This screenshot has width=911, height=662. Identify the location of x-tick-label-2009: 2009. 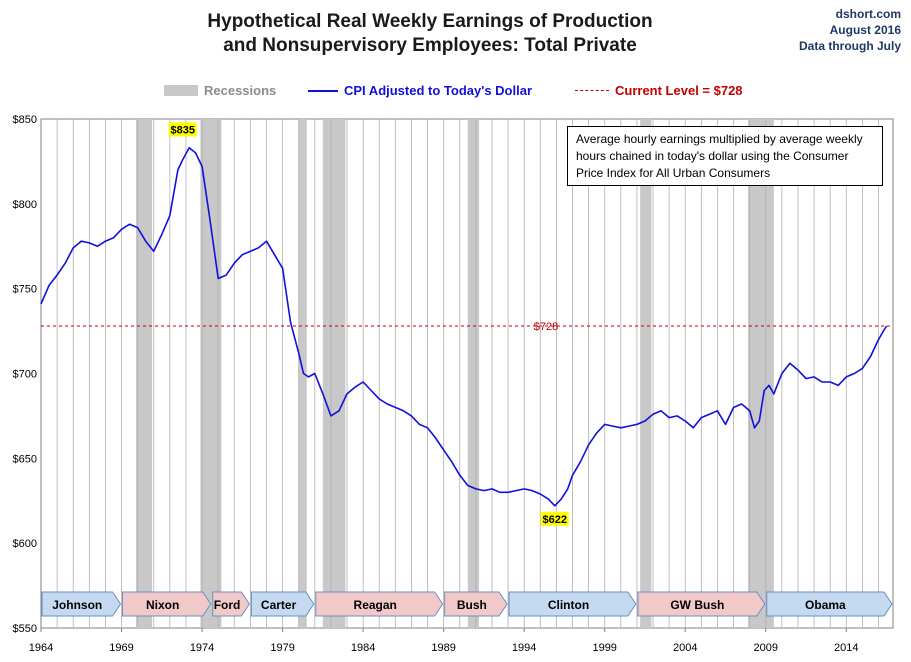
(766, 648).